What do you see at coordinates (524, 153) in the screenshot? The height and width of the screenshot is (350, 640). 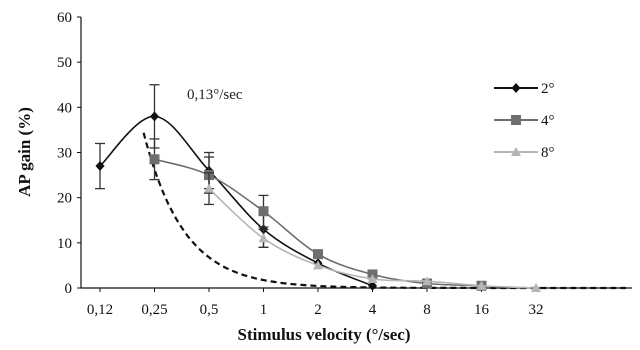 I see `legend-item: 8°` at bounding box center [524, 153].